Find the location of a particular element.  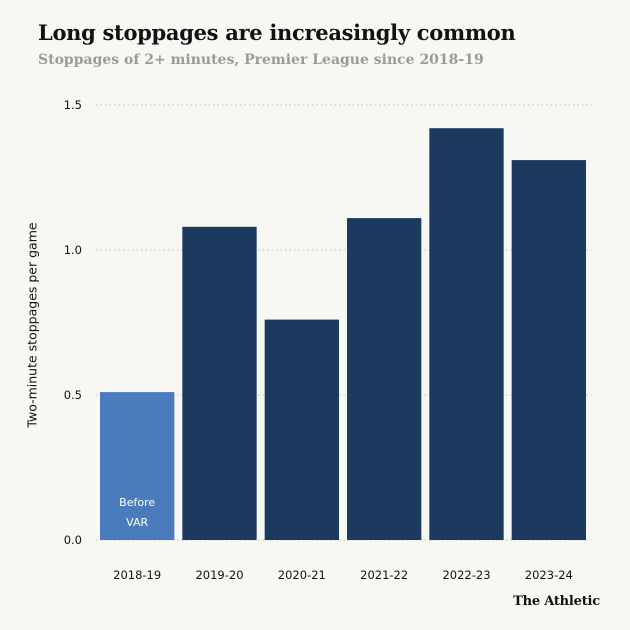

bar-annotation: VAR is located at coordinates (137, 522).